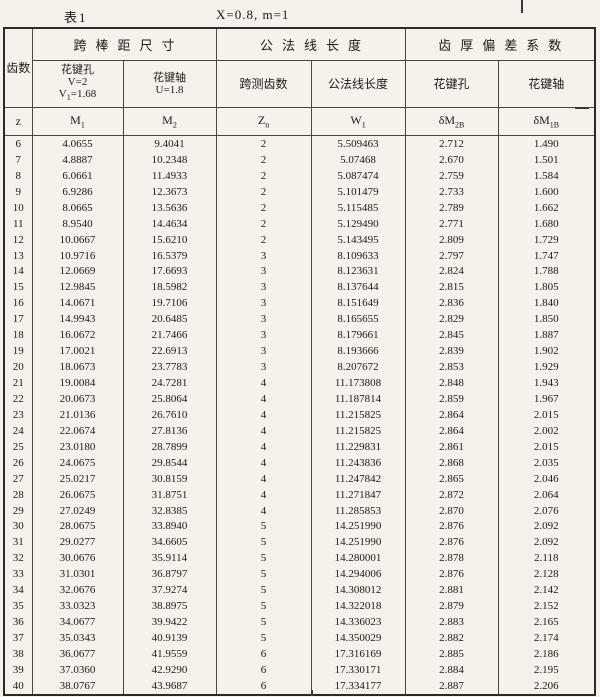  What do you see at coordinates (169, 303) in the screenshot?
I see `cell-M2: 19.7106` at bounding box center [169, 303].